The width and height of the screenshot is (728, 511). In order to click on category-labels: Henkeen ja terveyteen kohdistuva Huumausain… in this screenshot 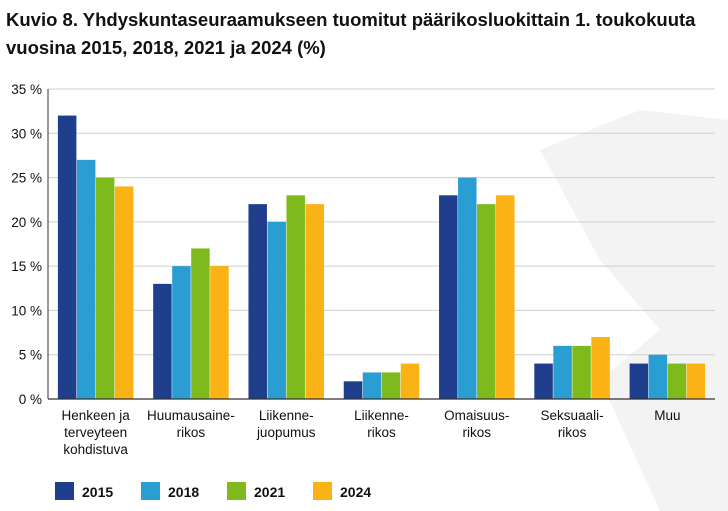, I will do `click(370, 432)`.